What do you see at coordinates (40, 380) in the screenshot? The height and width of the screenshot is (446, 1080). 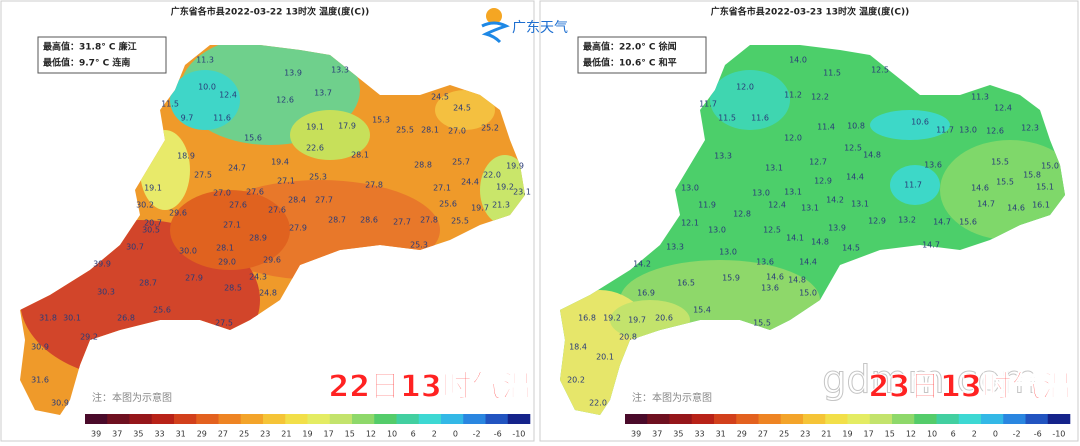 I see `county-temp: 31.6` at bounding box center [40, 380].